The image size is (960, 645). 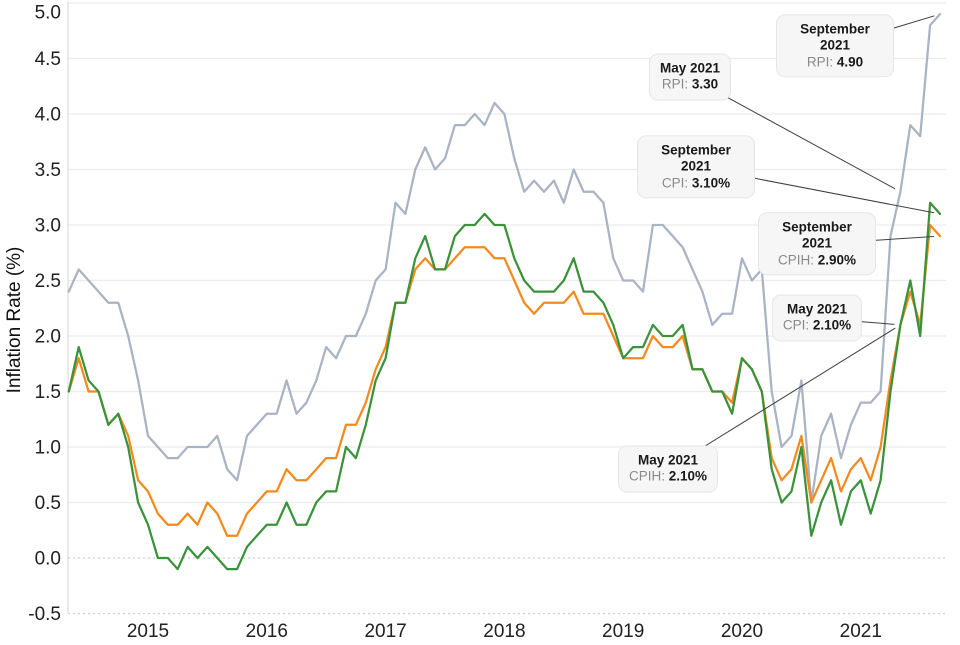 I want to click on x-tick-label: 2017, so click(x=385, y=630).